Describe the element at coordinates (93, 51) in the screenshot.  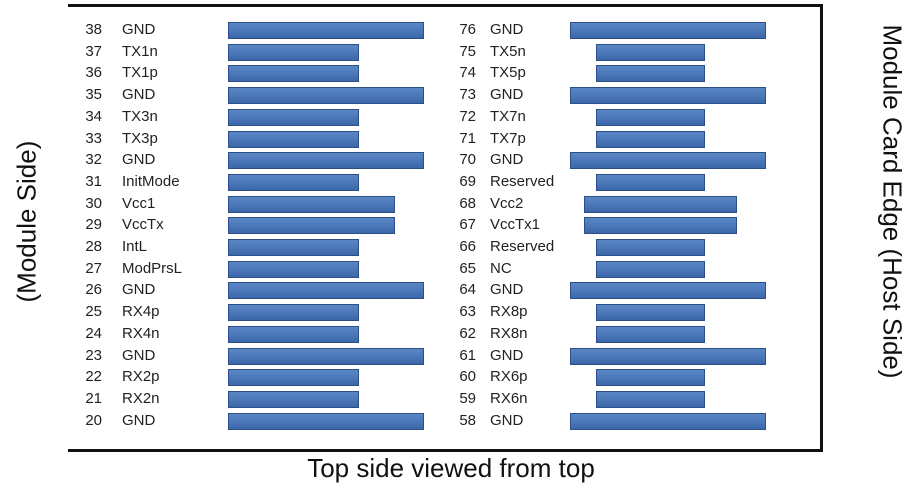
I see `pin-number: 37` at that location.